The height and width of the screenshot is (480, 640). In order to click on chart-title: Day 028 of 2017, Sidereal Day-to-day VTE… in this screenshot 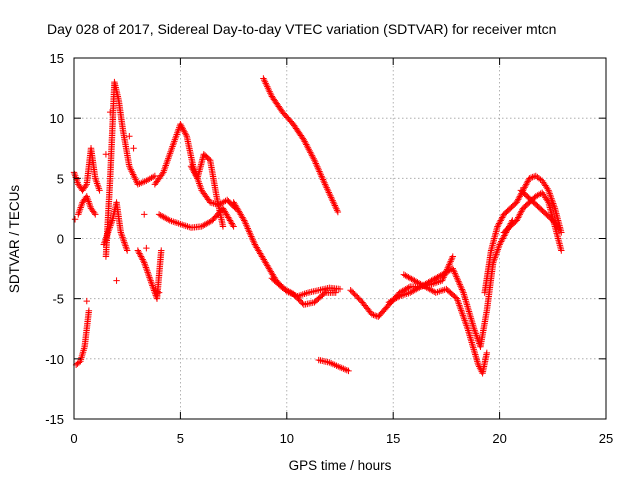, I will do `click(301, 29)`.